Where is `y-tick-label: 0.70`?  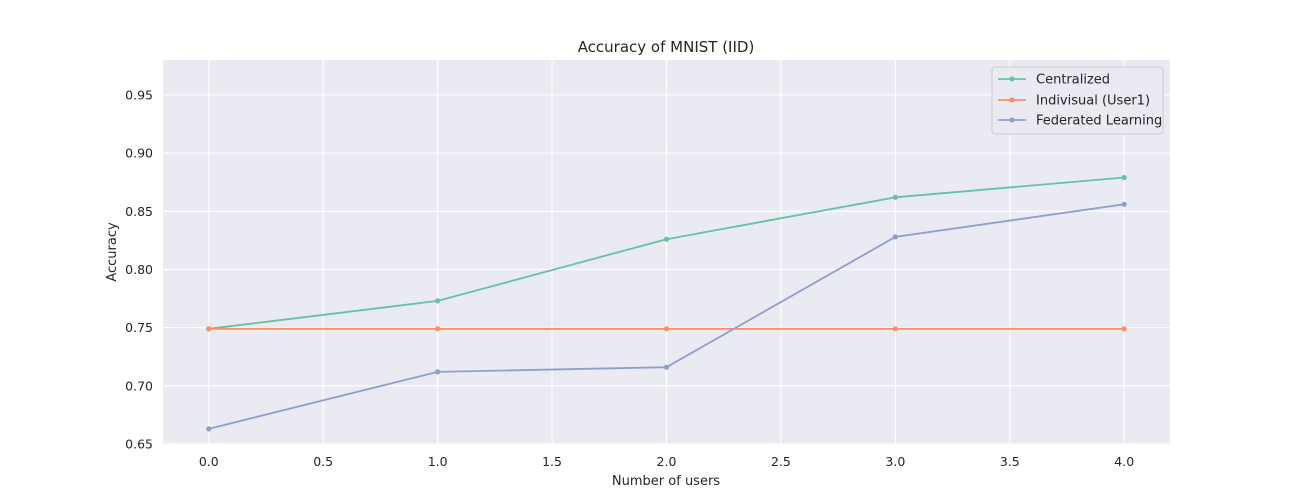
y-tick-label: 0.70 is located at coordinates (139, 385).